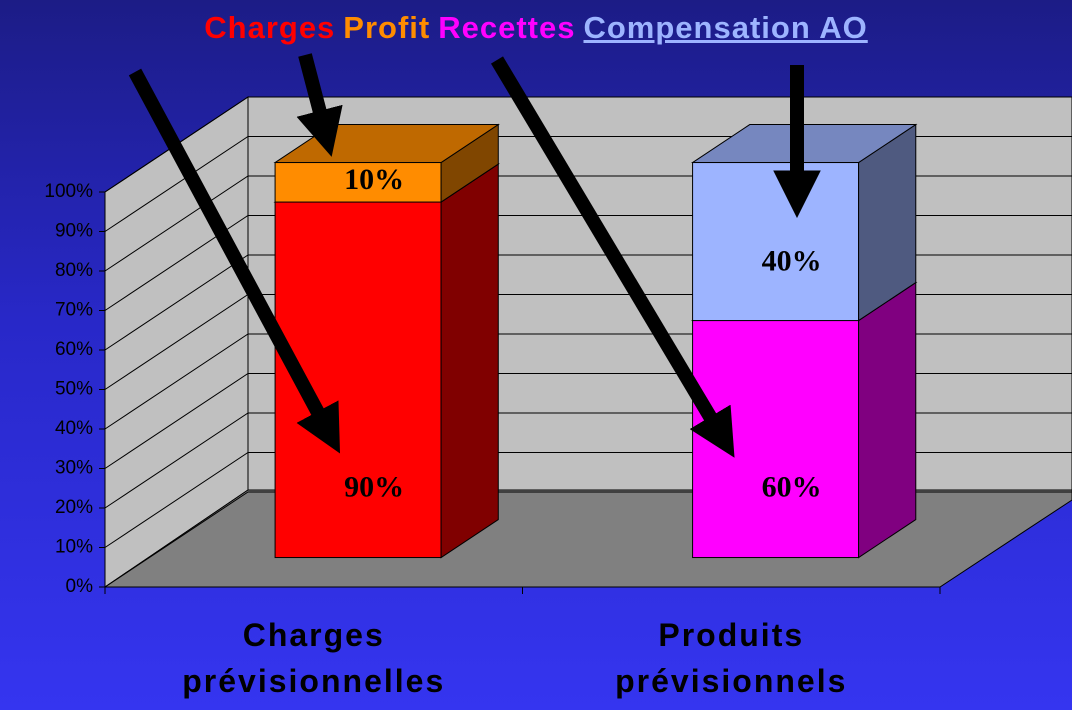 The height and width of the screenshot is (710, 1072). Describe the element at coordinates (74, 310) in the screenshot. I see `y-tick-label: 70%` at that location.